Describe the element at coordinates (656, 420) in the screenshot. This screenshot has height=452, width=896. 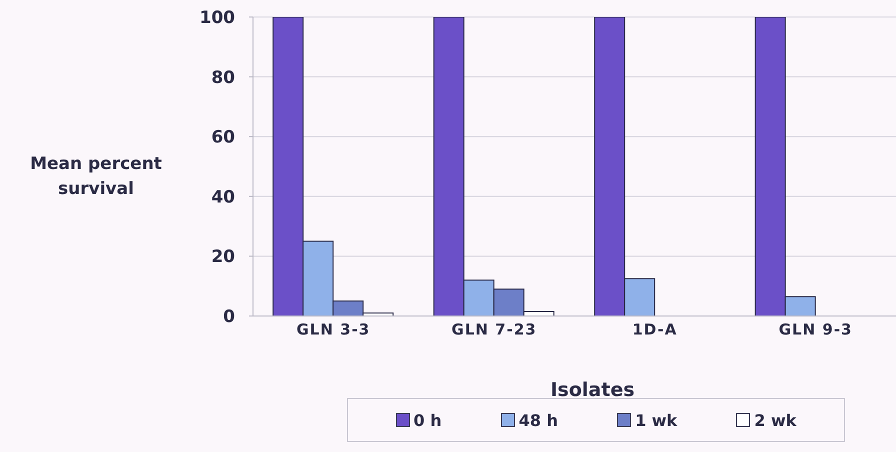
I see `legend-label: 1 wk` at that location.